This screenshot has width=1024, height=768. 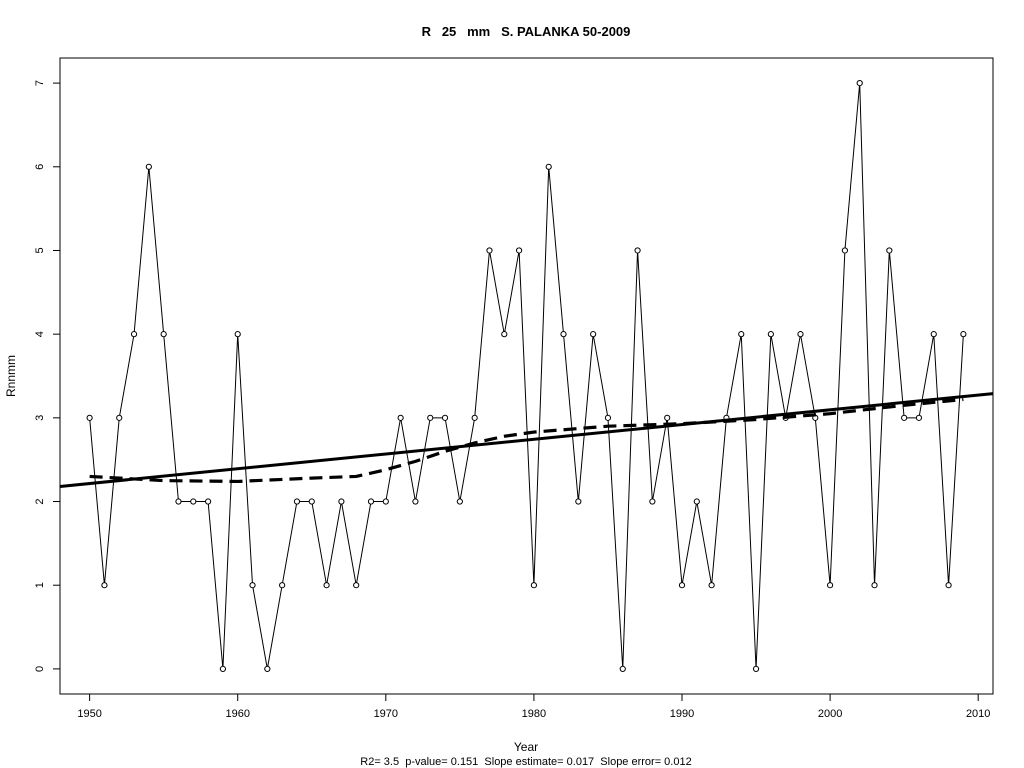 What do you see at coordinates (40, 501) in the screenshot?
I see `y-tick-label: 2` at bounding box center [40, 501].